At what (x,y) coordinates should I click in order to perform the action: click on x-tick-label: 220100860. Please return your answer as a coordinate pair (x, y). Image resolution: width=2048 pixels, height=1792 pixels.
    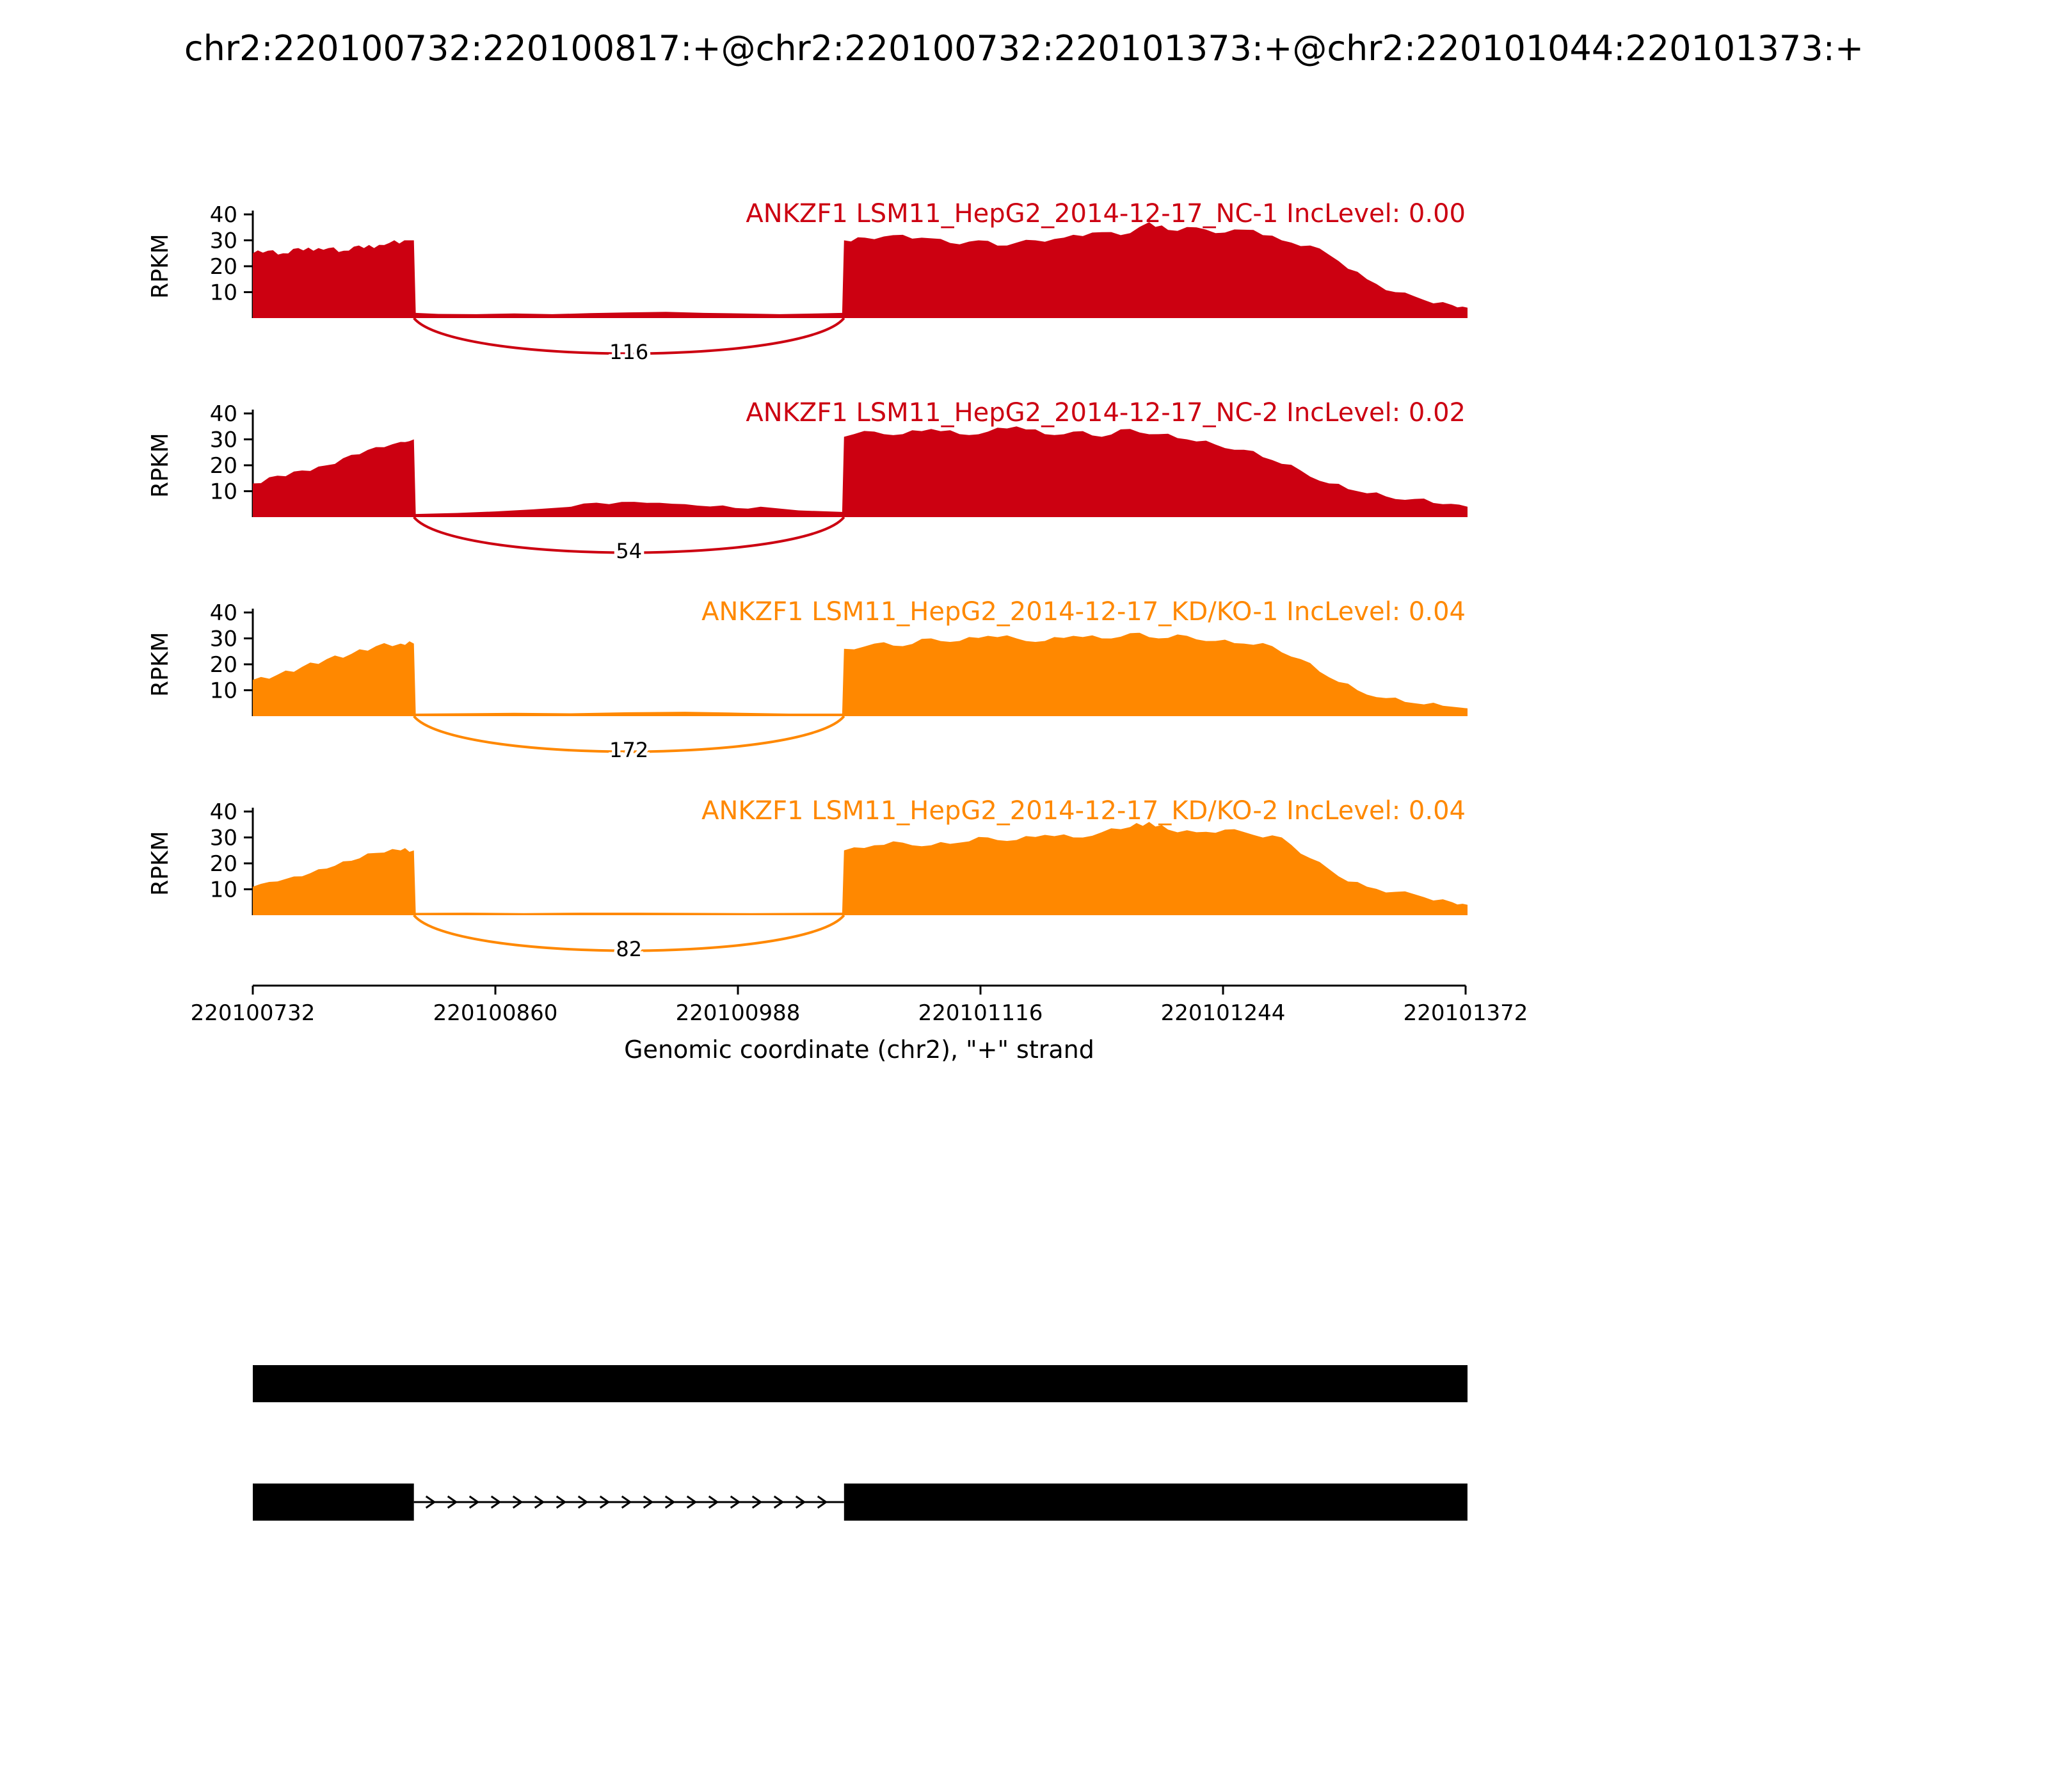
    Looking at the image, I should click on (495, 1013).